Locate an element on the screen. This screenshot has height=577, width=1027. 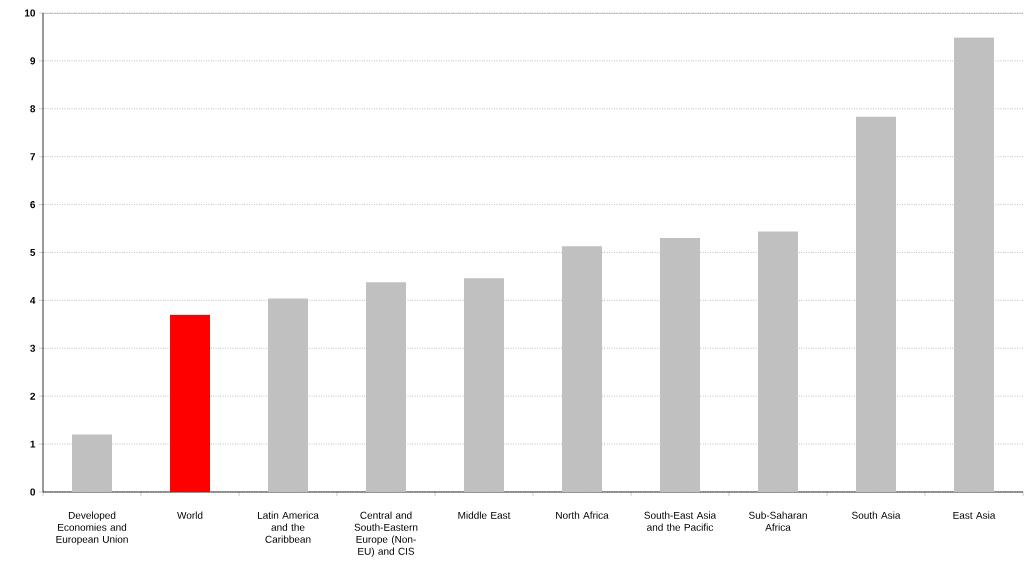
x-tick-label: Sub-Saharan Africa is located at coordinates (777, 521).